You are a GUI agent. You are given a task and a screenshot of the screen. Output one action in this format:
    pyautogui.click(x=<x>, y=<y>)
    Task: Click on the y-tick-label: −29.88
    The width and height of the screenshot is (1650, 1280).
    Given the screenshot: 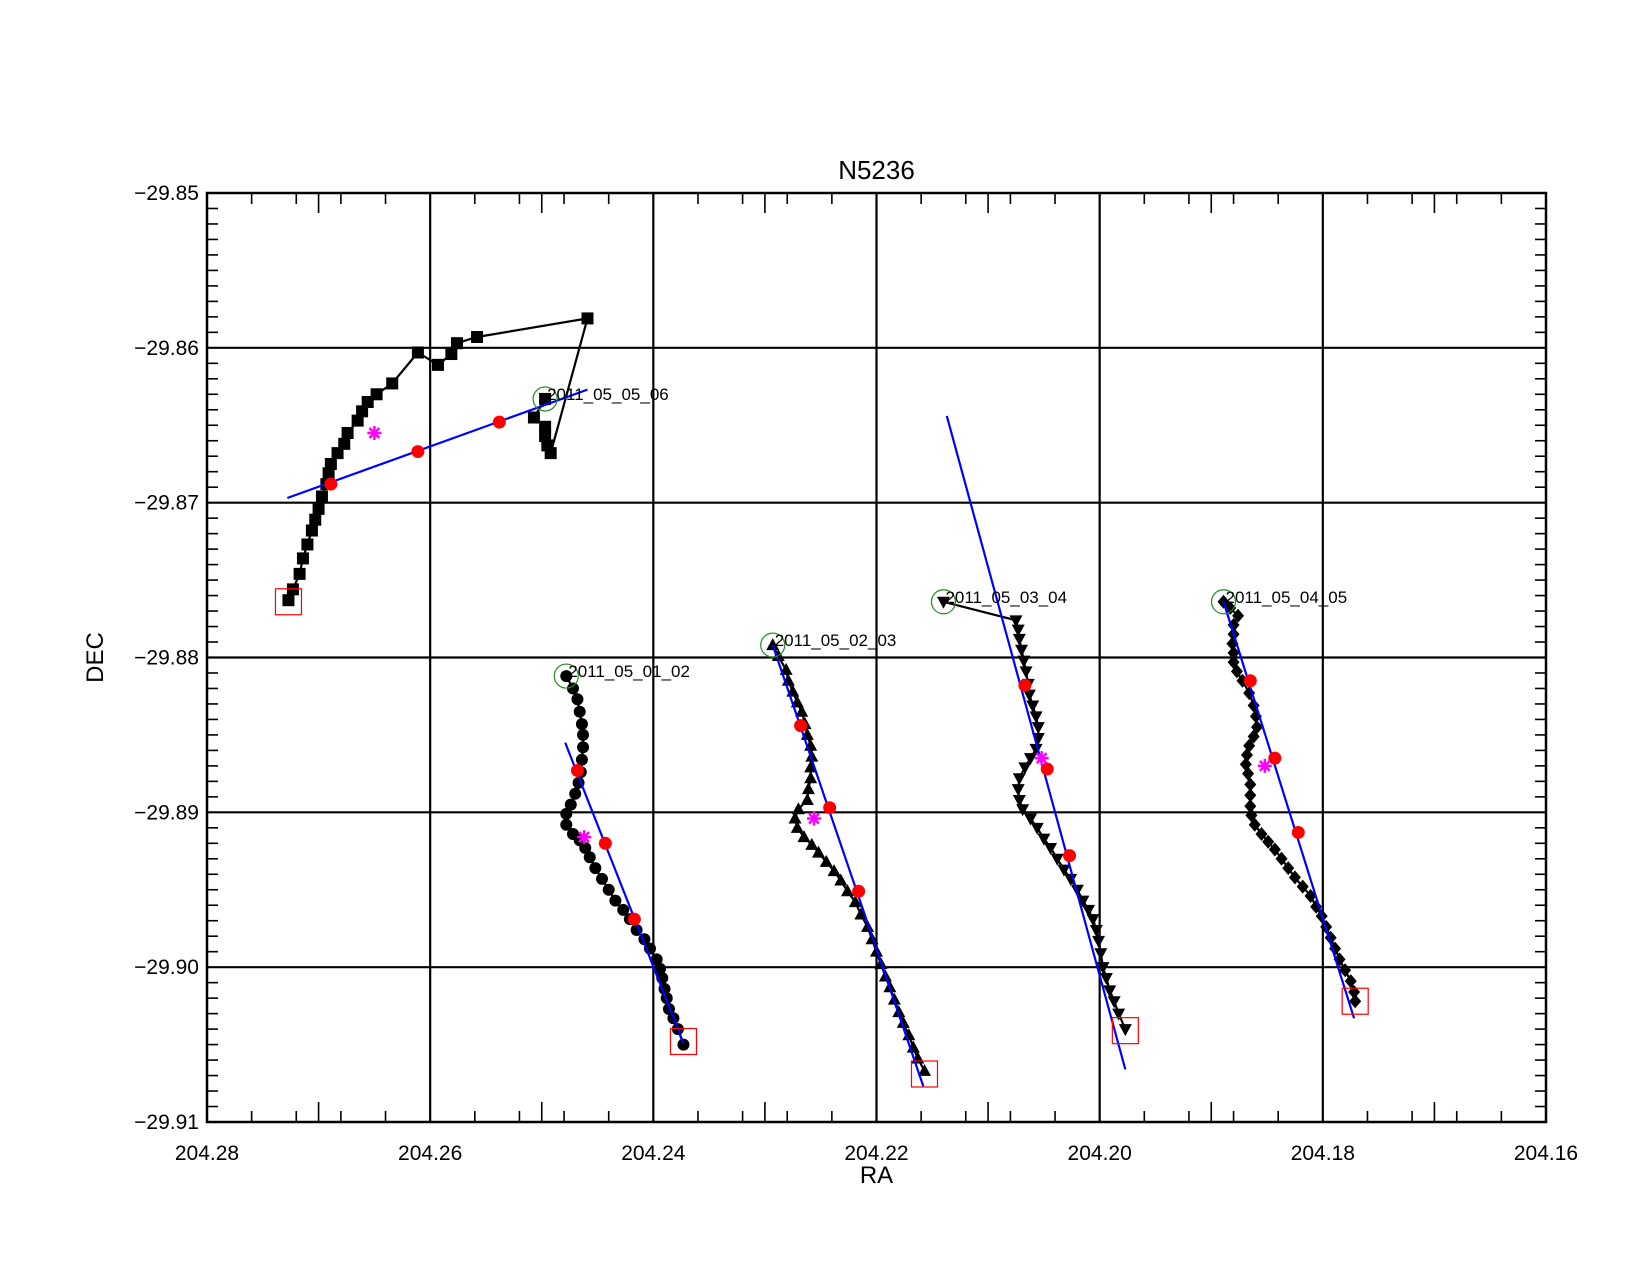 What is the action you would take?
    pyautogui.click(x=166, y=658)
    